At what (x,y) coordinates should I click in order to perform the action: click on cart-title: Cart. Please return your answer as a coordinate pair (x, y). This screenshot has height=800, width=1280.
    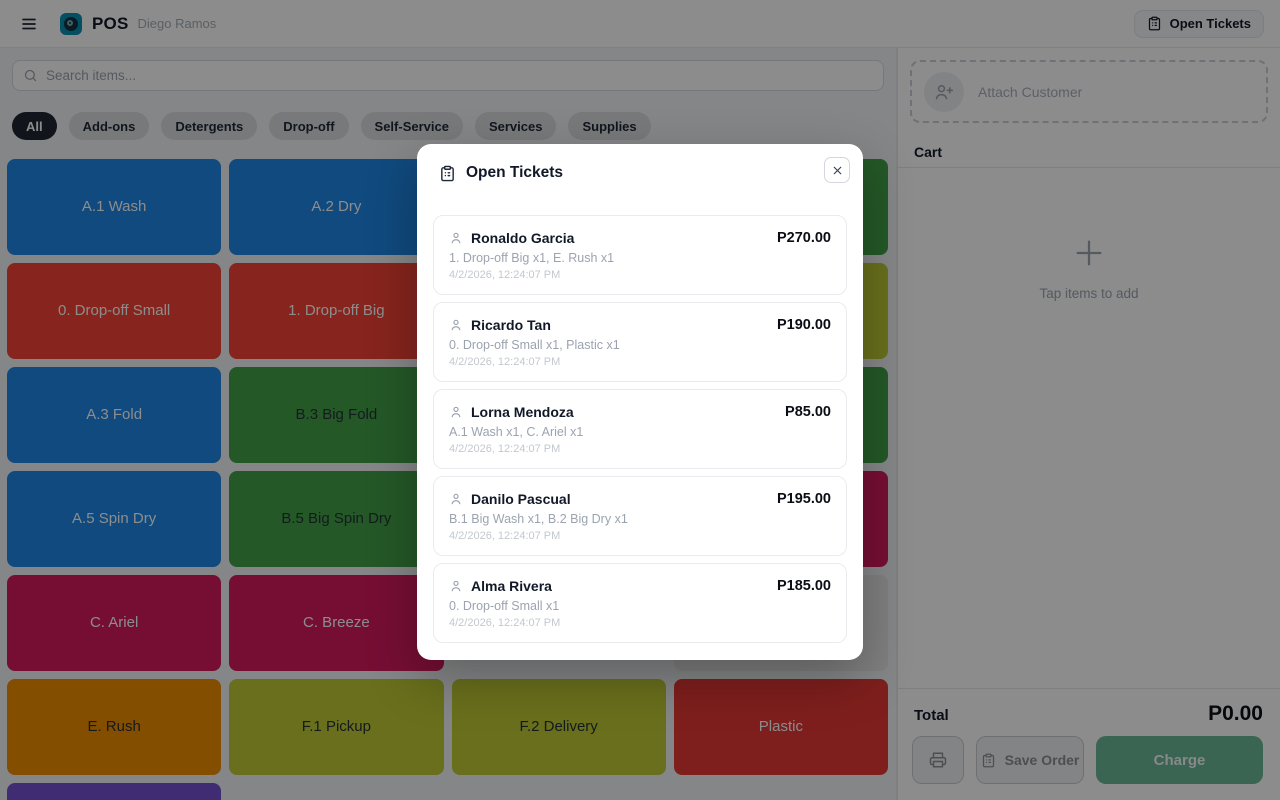
    Looking at the image, I should click on (928, 152).